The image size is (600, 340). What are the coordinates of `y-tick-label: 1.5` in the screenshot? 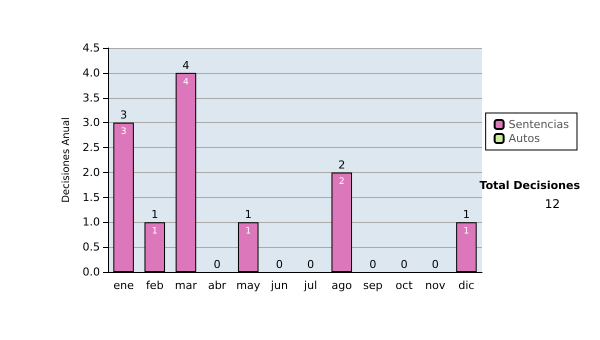 It's located at (91, 197).